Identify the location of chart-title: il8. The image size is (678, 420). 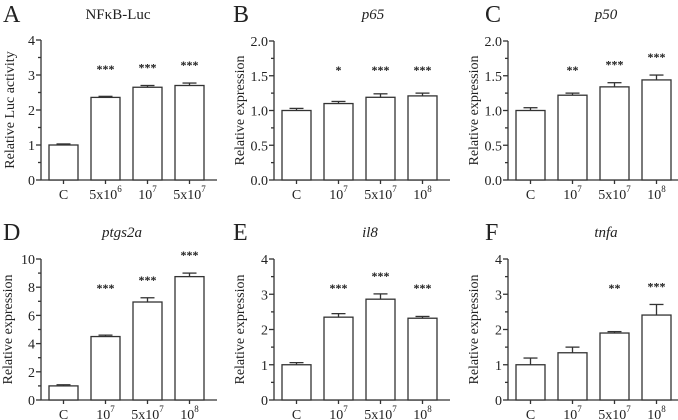
(370, 233).